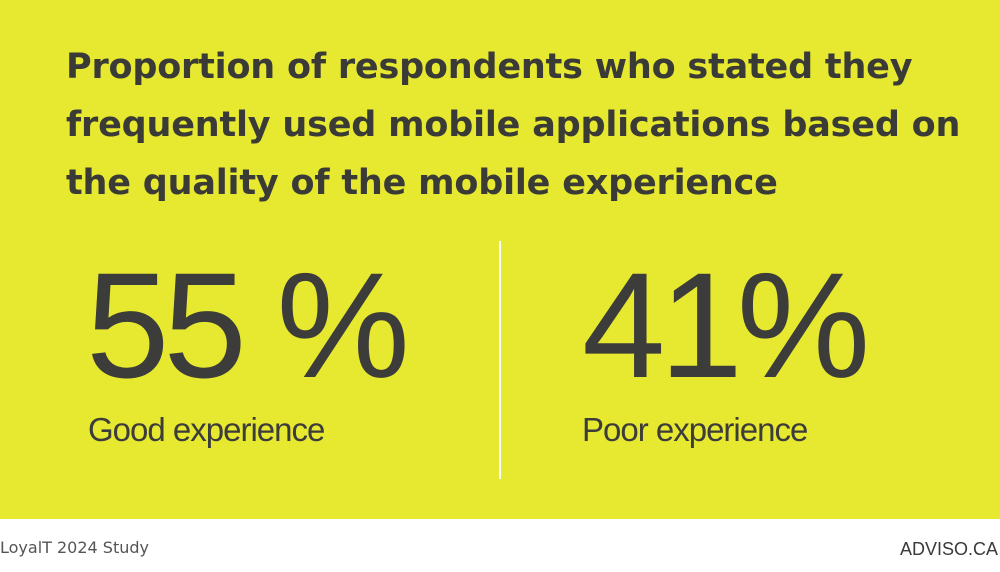 This screenshot has width=1000, height=572. Describe the element at coordinates (948, 549) in the screenshot. I see `brand-link: ADVISO.CA` at that location.